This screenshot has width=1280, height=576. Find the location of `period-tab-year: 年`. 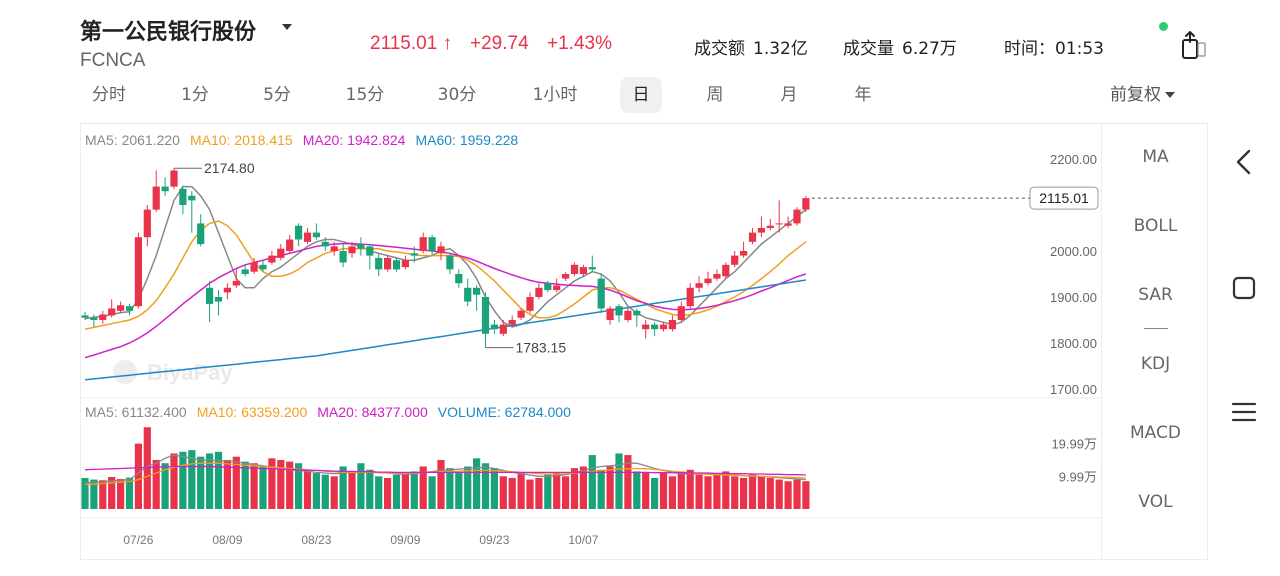

period-tab-year: 年 is located at coordinates (863, 95).